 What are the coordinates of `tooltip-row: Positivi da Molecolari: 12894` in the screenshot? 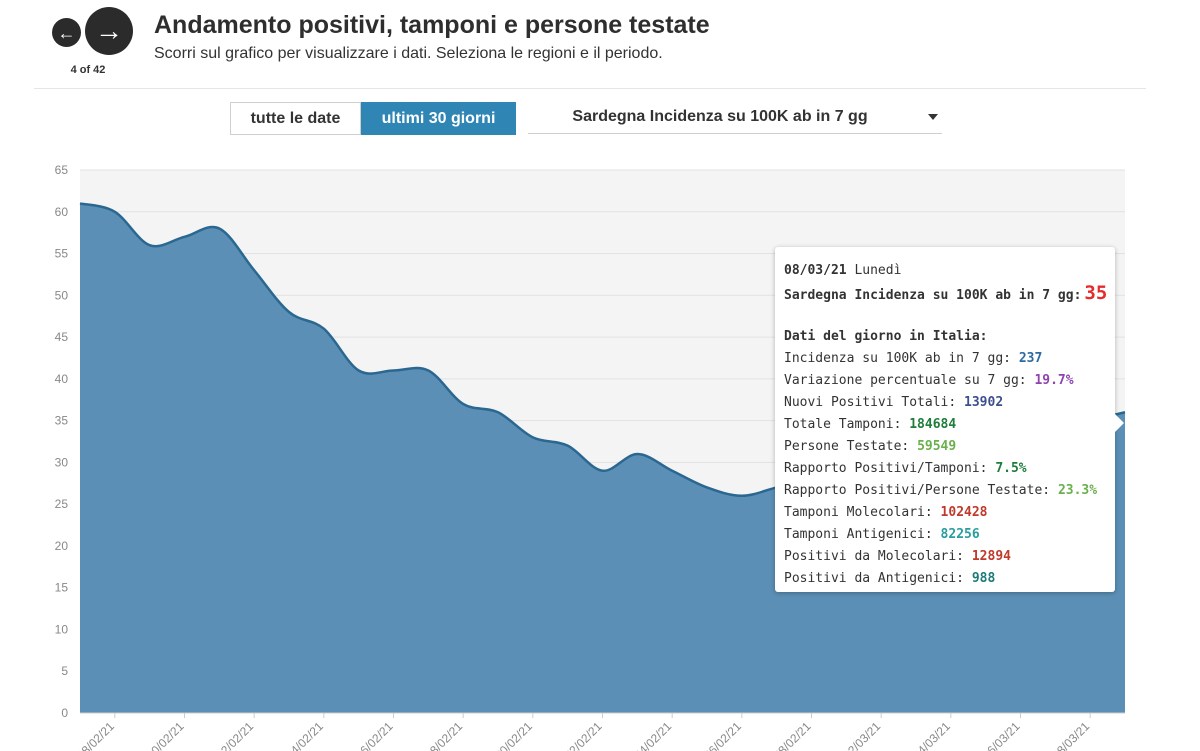 It's located at (944, 557).